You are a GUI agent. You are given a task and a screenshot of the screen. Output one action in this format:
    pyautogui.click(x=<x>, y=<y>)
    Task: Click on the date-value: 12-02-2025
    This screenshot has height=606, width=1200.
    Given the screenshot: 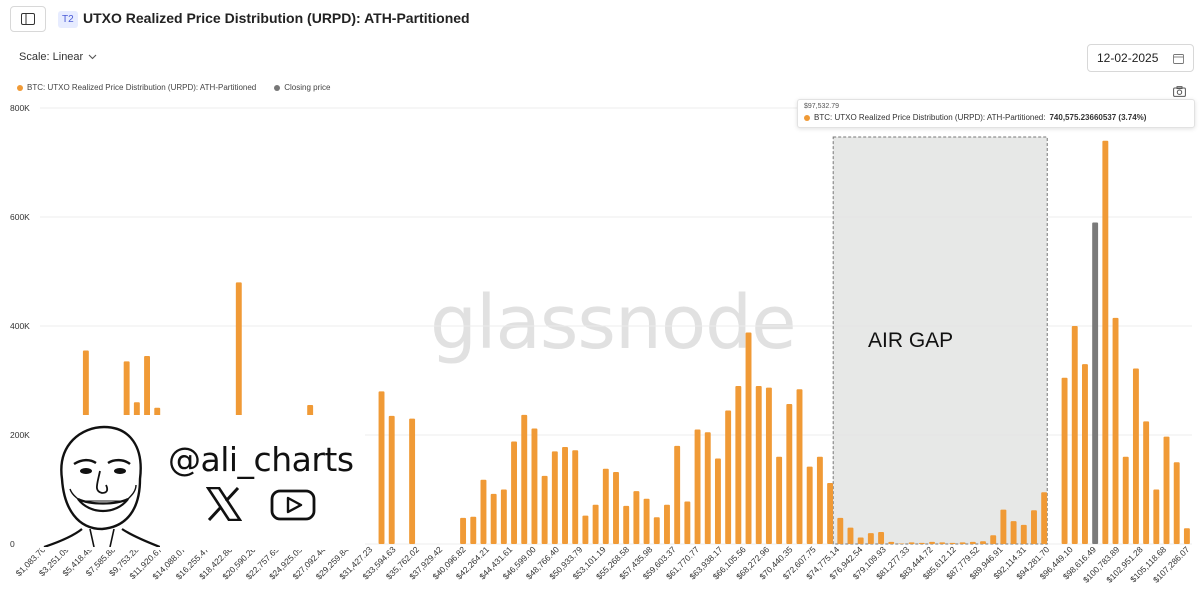 What is the action you would take?
    pyautogui.click(x=1128, y=58)
    